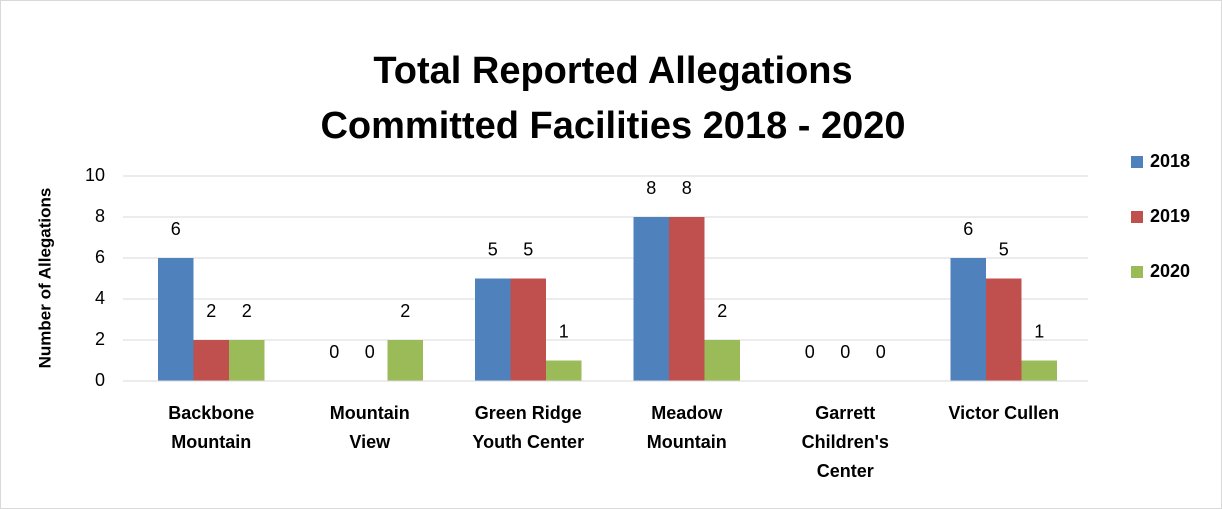  What do you see at coordinates (1170, 161) in the screenshot?
I see `legend-label: 2018` at bounding box center [1170, 161].